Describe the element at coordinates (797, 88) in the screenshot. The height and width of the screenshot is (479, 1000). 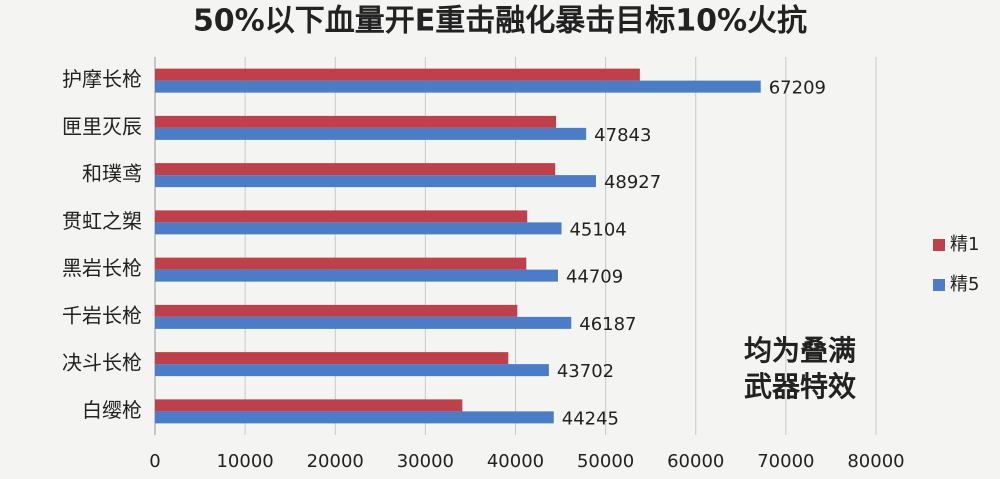
I see `value-label: 67209` at that location.